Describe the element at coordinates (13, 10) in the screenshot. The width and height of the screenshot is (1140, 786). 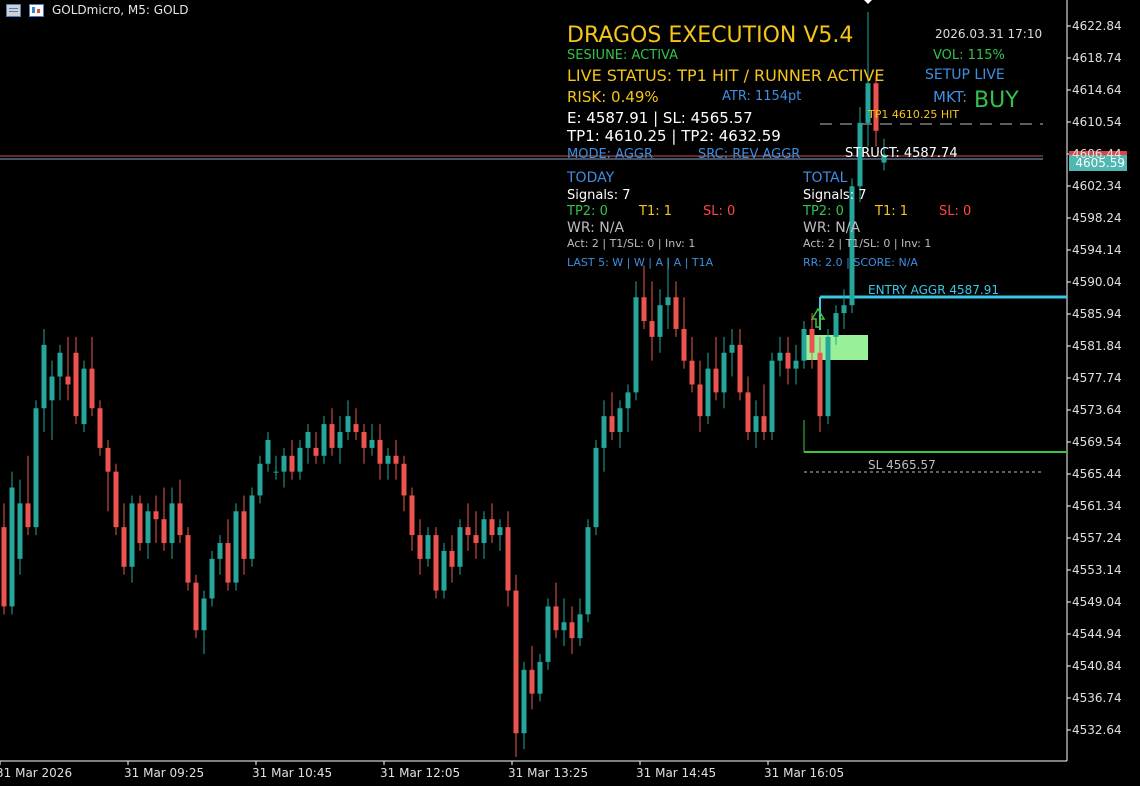
I see `chart-list-icon` at that location.